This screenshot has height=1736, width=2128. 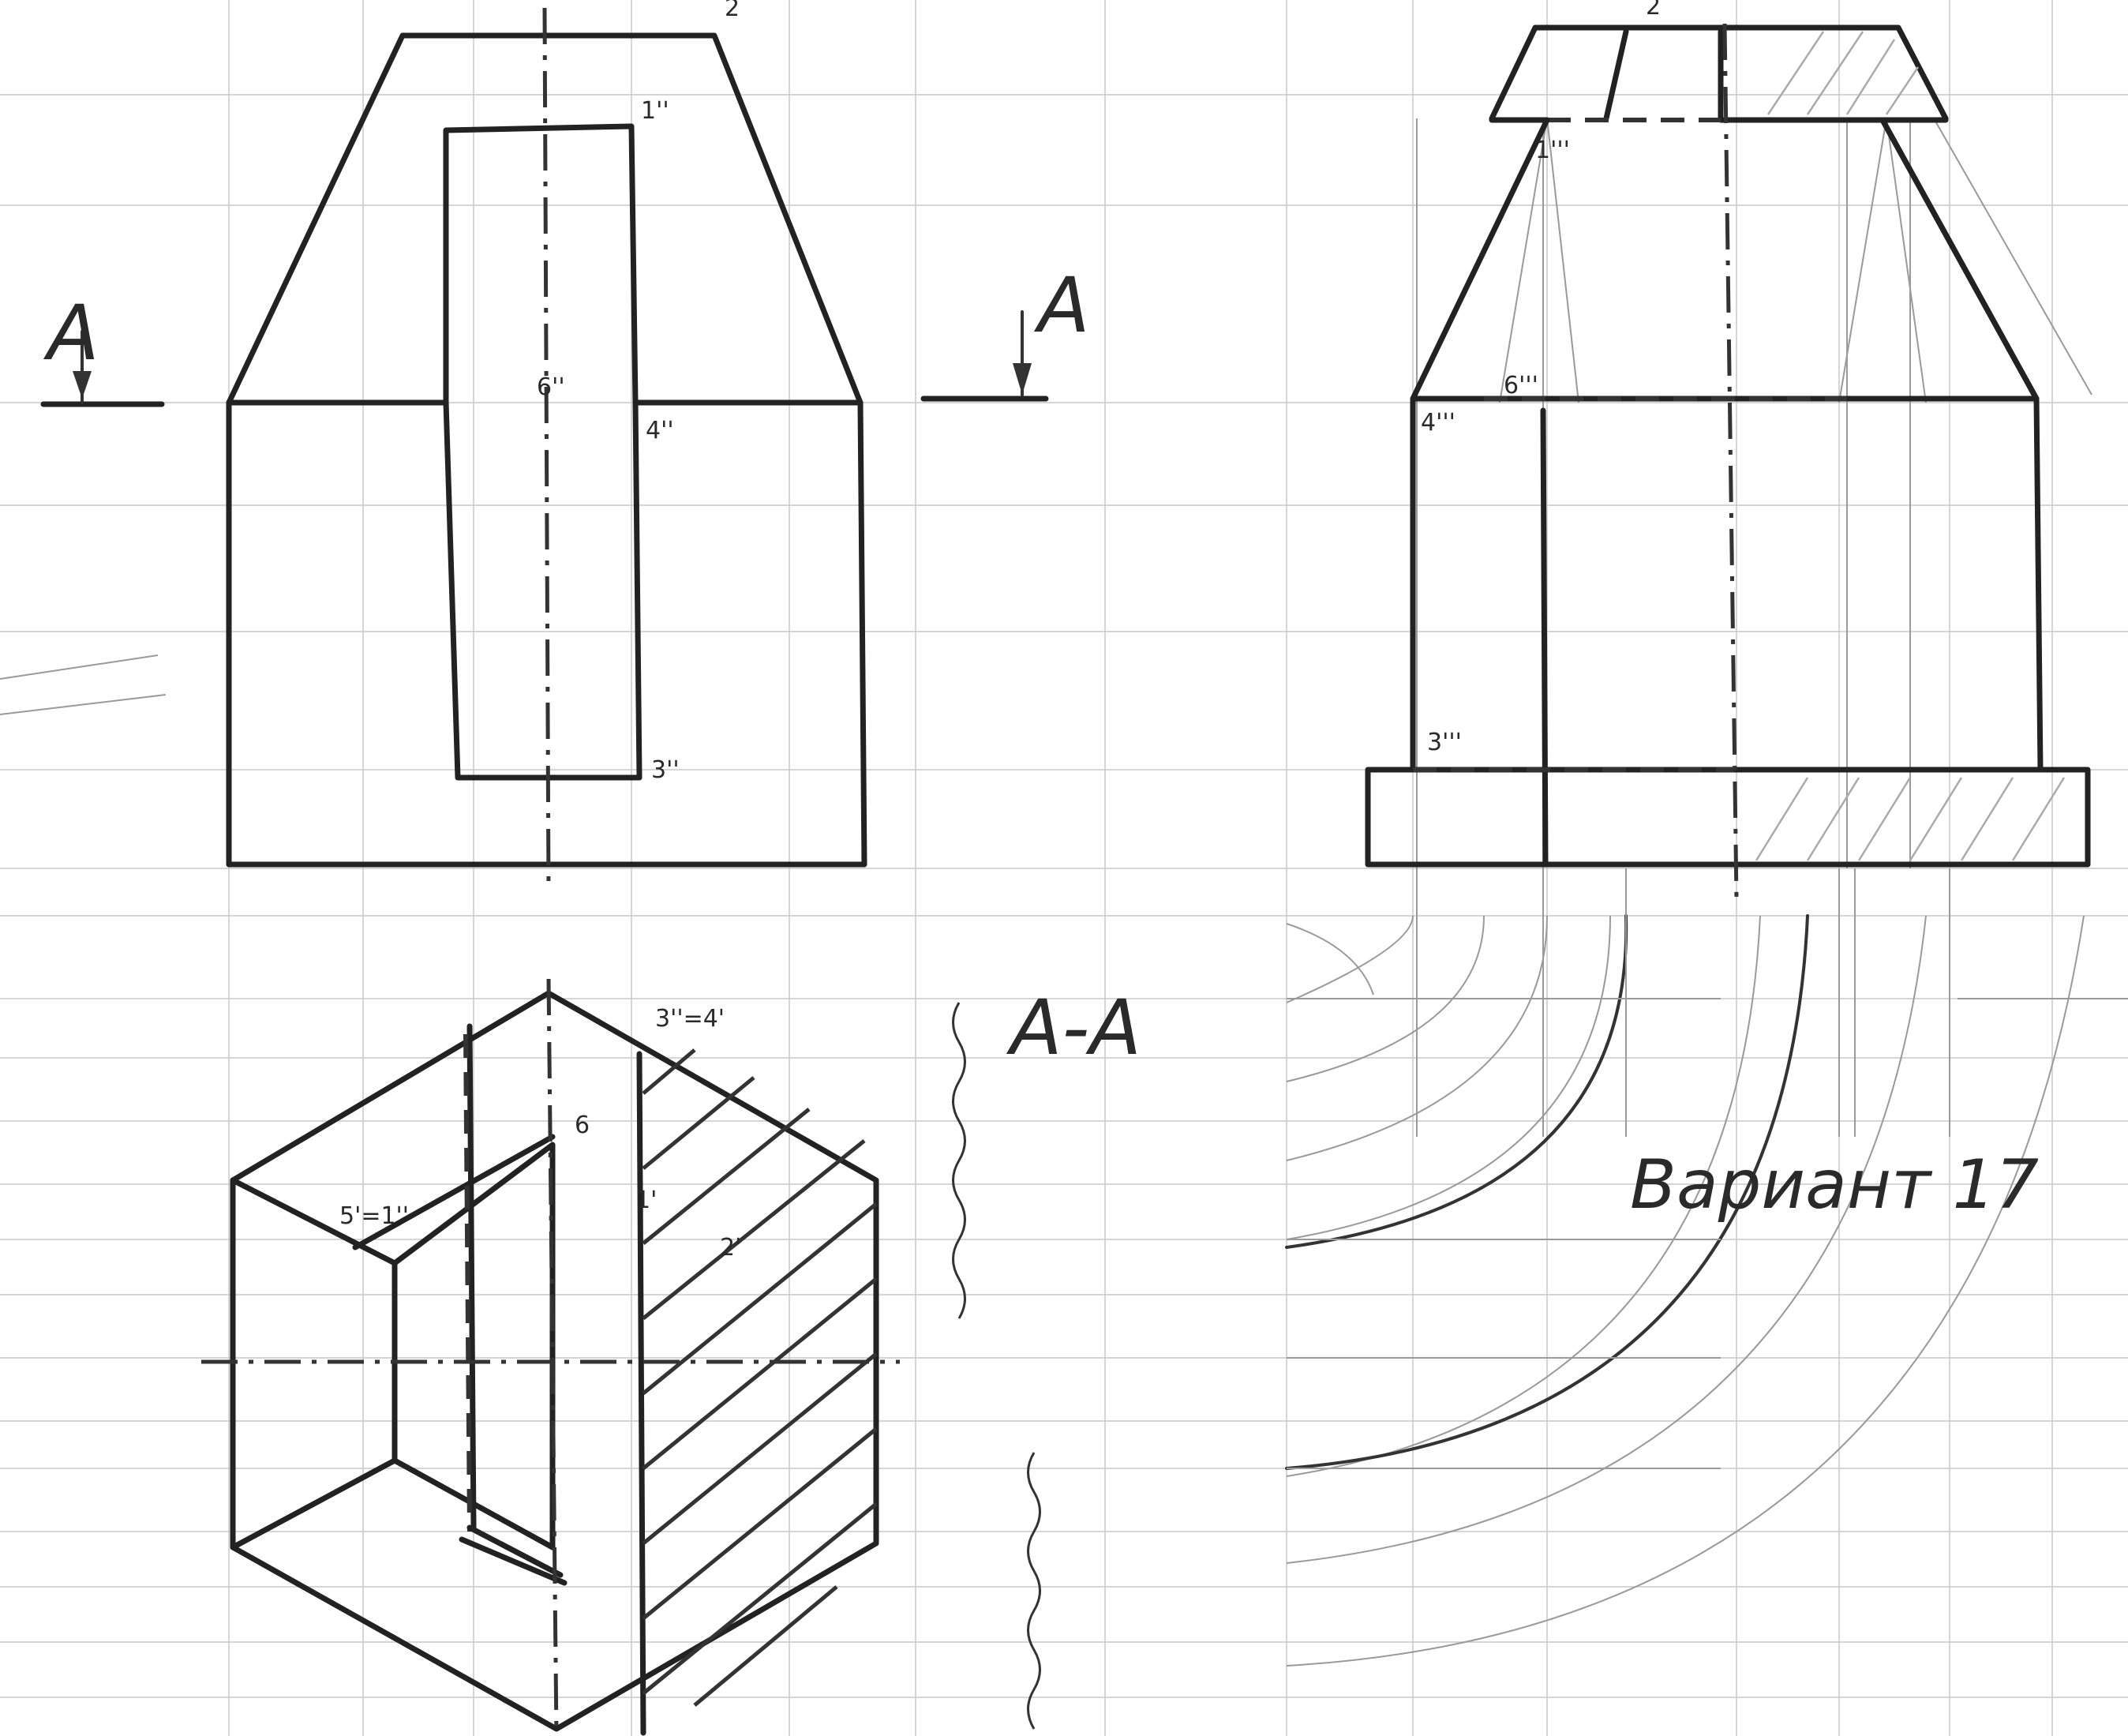 What do you see at coordinates (1074, 1028) in the screenshot?
I see `section-title: A-A` at bounding box center [1074, 1028].